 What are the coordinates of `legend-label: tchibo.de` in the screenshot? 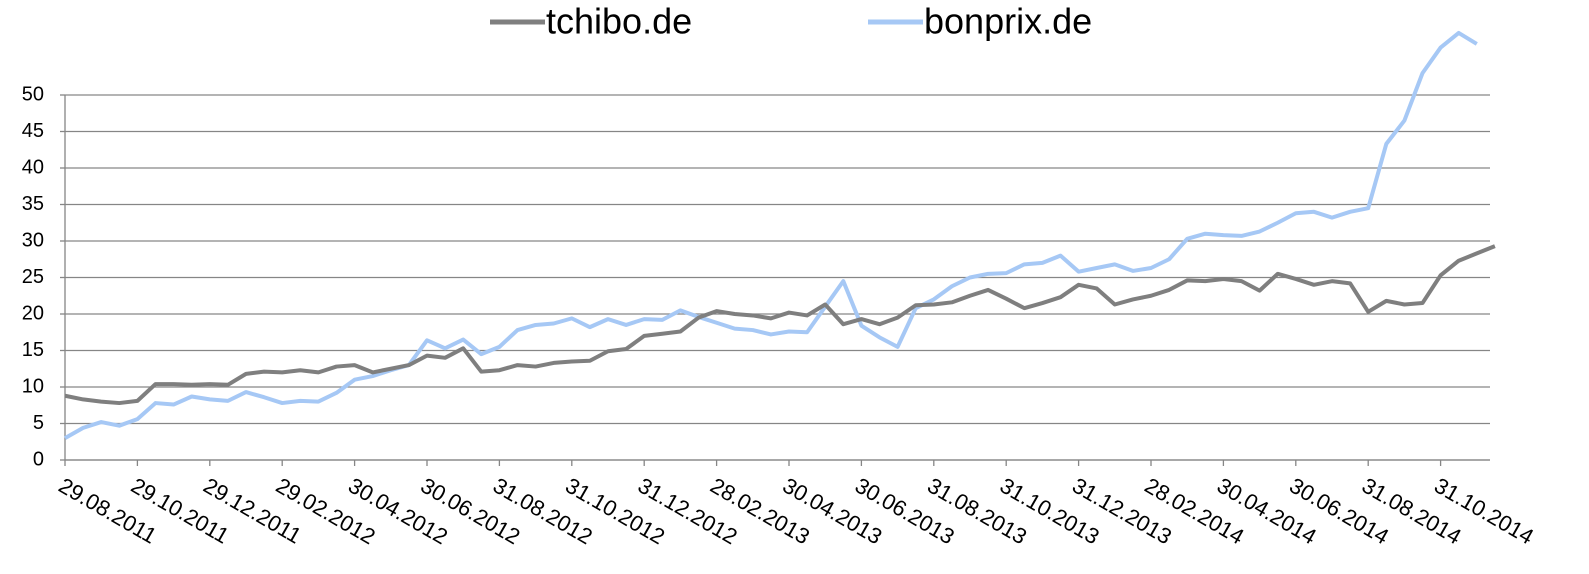 It's located at (619, 21).